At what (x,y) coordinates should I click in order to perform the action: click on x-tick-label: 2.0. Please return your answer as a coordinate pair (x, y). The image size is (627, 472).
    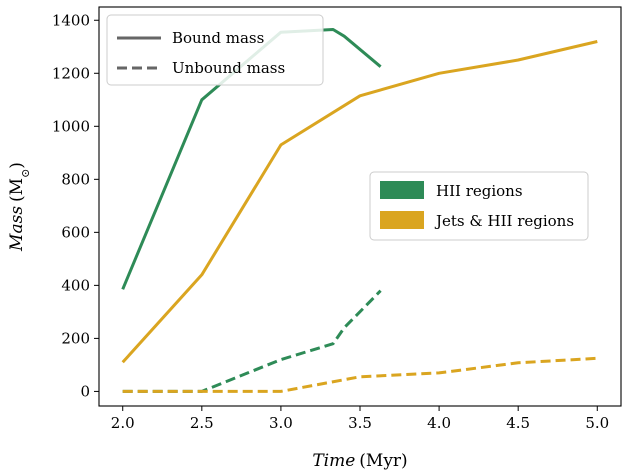
    Looking at the image, I should click on (123, 423).